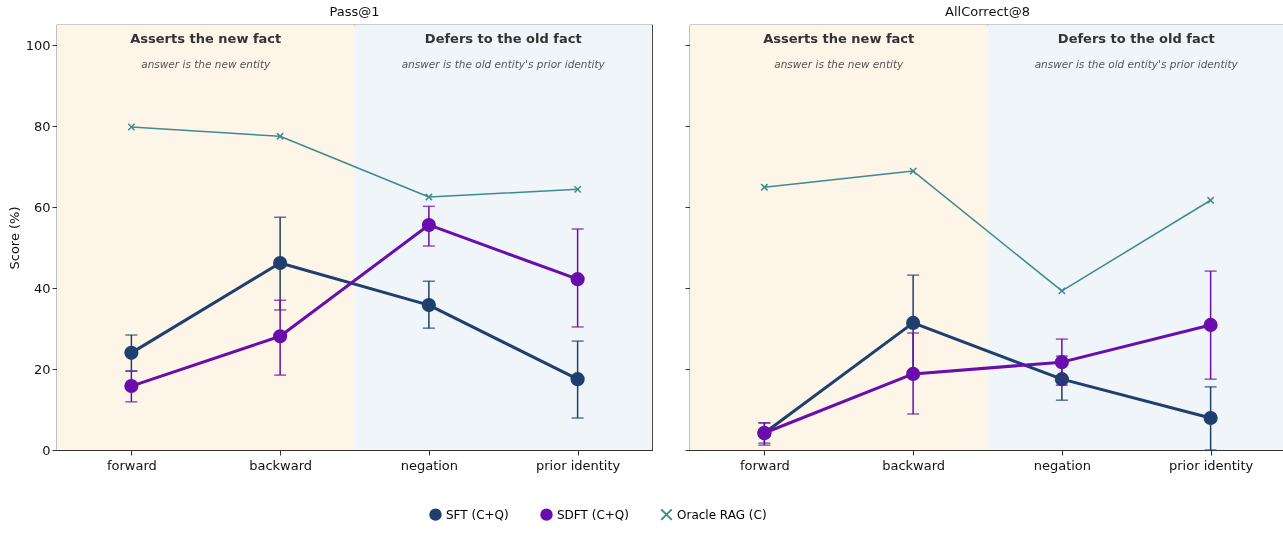  Describe the element at coordinates (593, 514) in the screenshot. I see `legend-label: SDFT (C+Q)` at that location.